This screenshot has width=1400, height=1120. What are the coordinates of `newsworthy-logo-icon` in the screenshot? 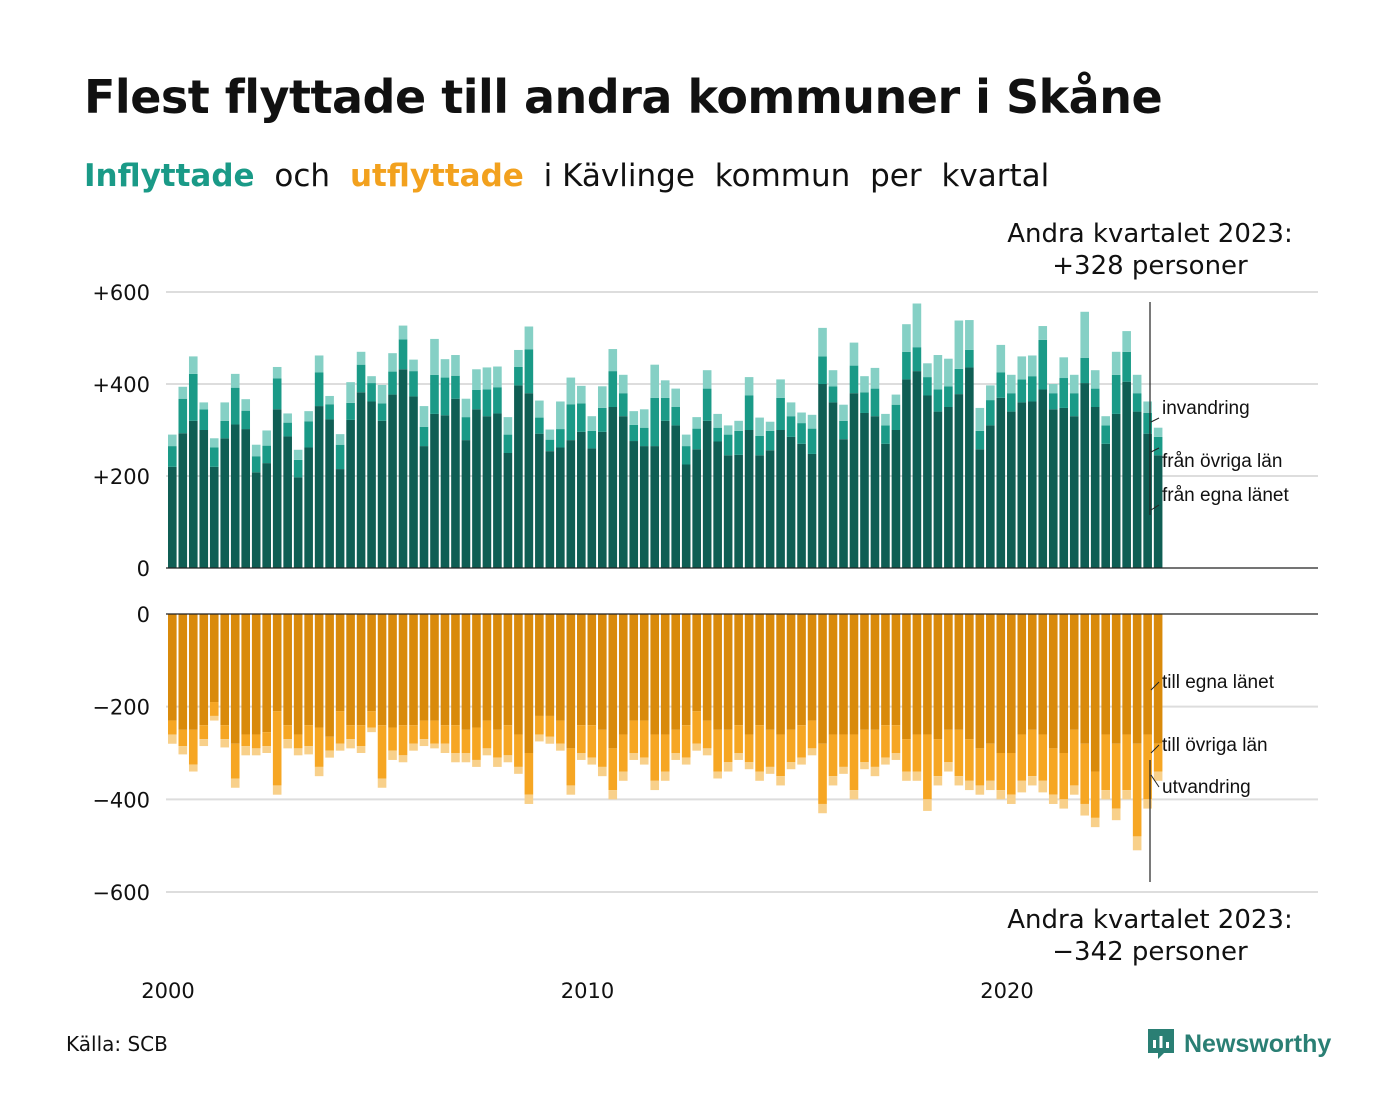 It's located at (1161, 1044).